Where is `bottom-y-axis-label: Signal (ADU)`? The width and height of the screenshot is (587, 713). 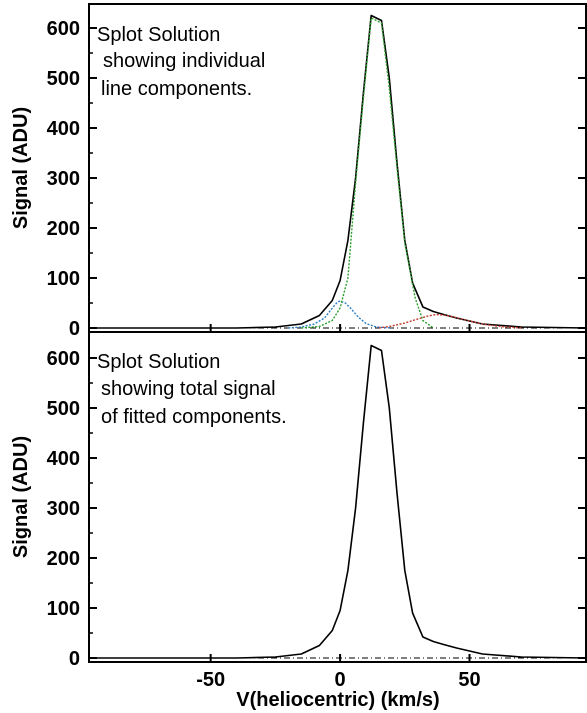 bottom-y-axis-label: Signal (ADU) is located at coordinates (21, 497).